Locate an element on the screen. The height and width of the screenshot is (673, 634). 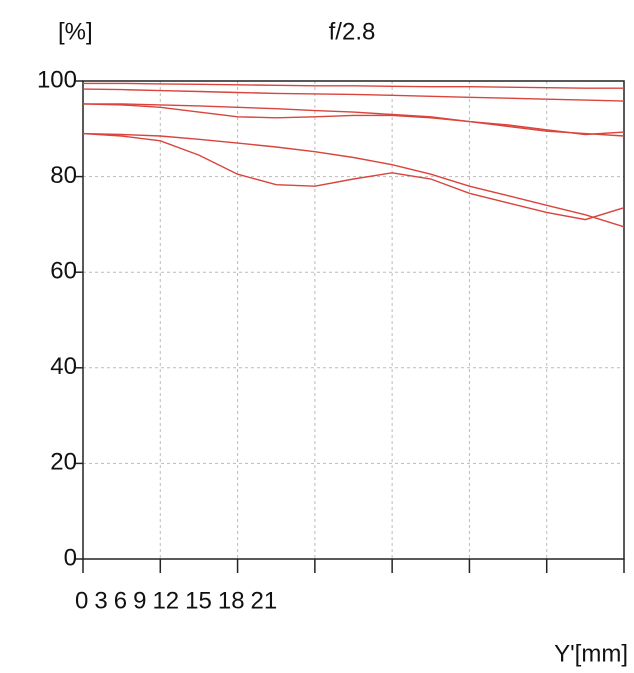
y-tick-label: 20 is located at coordinates (63, 462).